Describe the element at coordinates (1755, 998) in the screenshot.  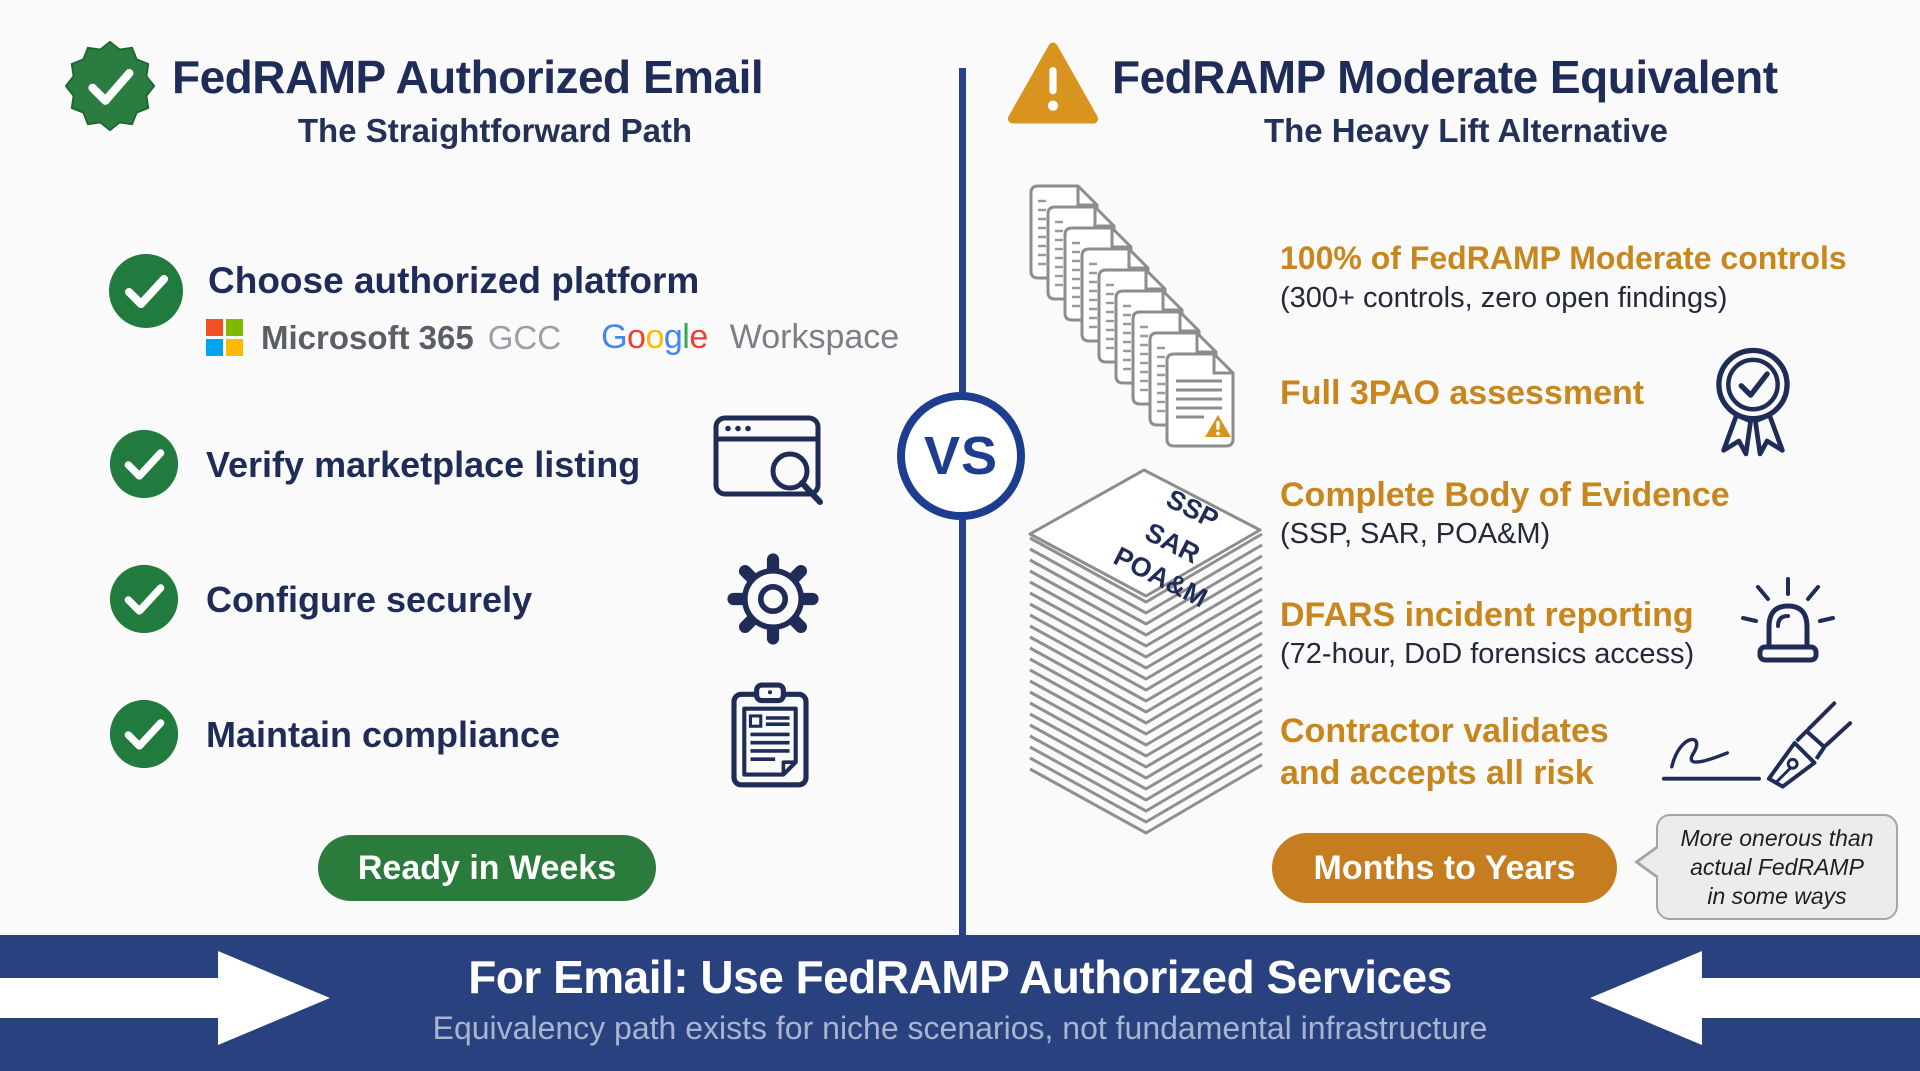
I see `arrow-left-icon` at that location.